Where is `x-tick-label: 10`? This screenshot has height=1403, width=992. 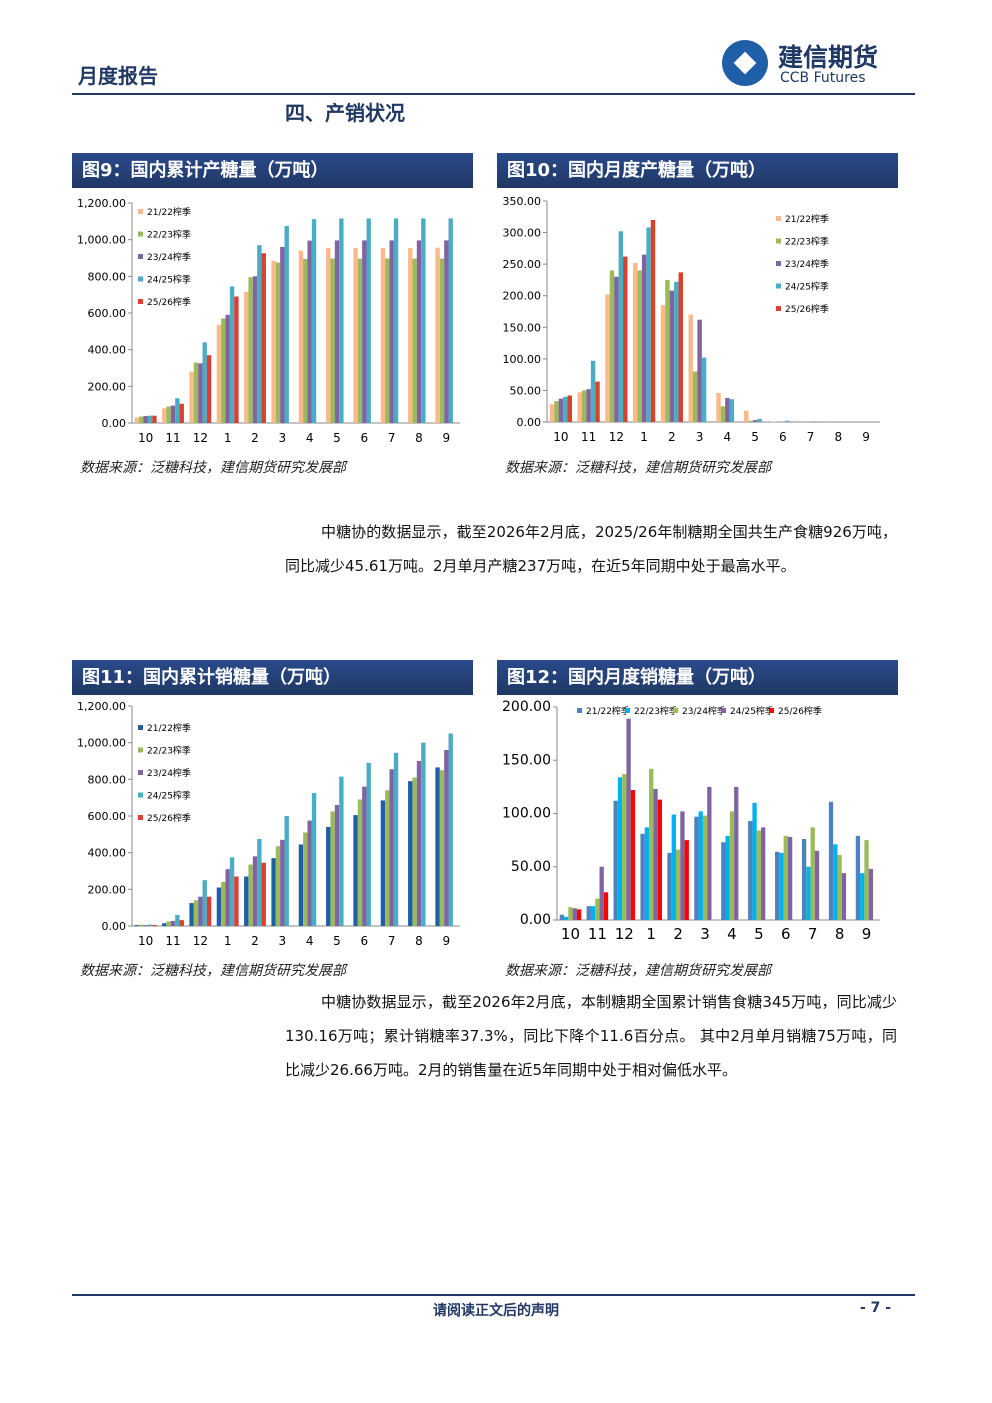
x-tick-label: 10 is located at coordinates (570, 934).